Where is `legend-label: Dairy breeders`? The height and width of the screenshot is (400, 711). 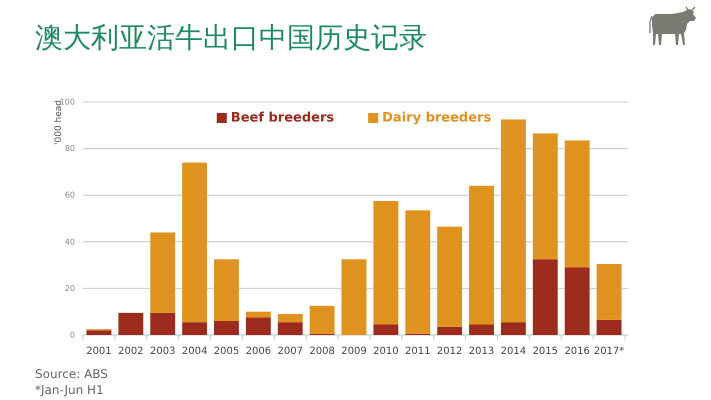
legend-label: Dairy breeders is located at coordinates (437, 118).